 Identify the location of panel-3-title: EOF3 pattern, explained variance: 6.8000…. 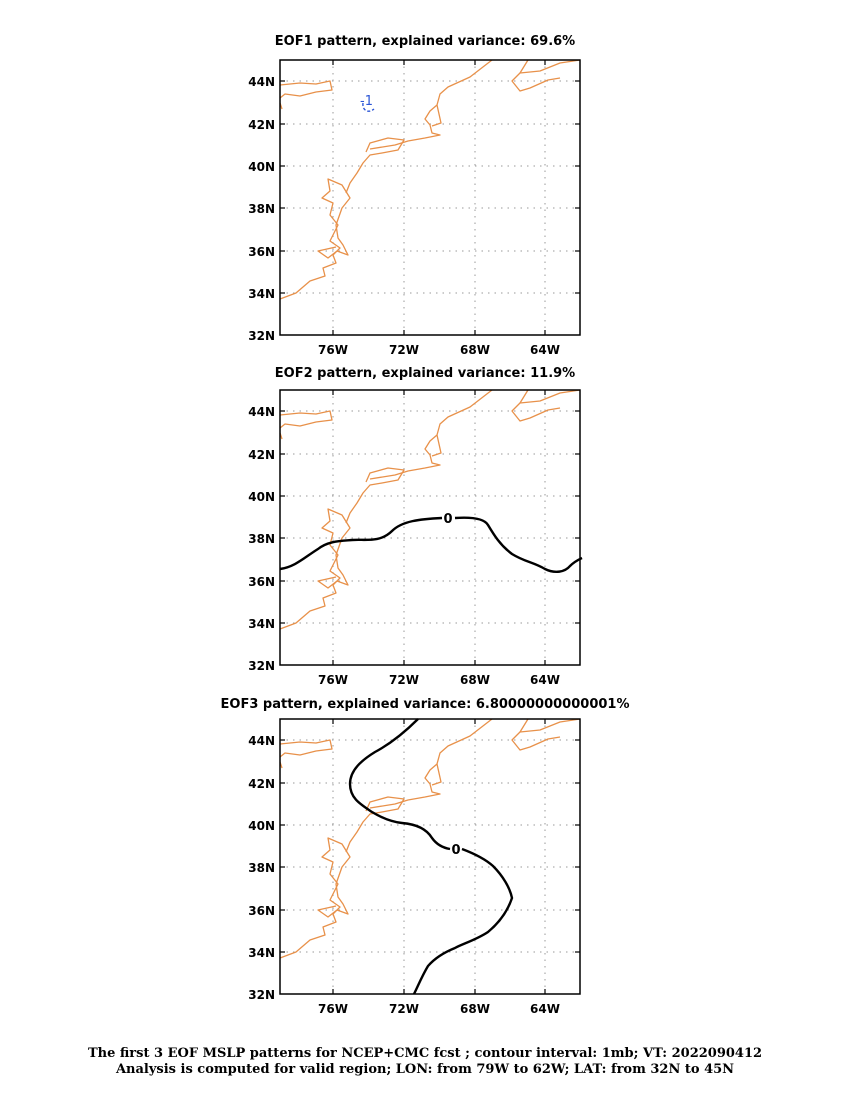
(425, 704).